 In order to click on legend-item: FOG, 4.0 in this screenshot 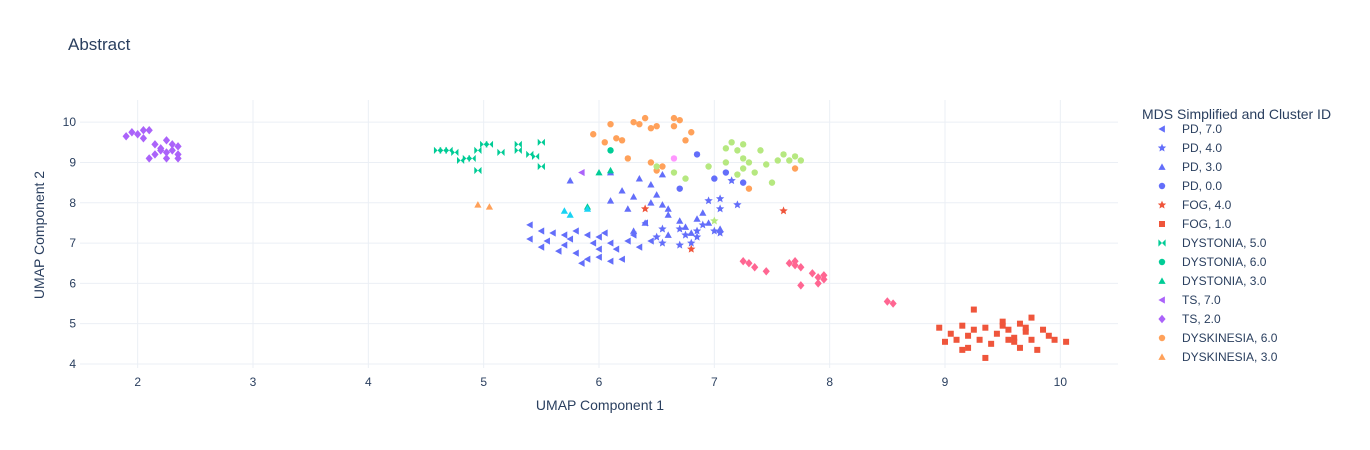, I will do `click(1194, 205)`.